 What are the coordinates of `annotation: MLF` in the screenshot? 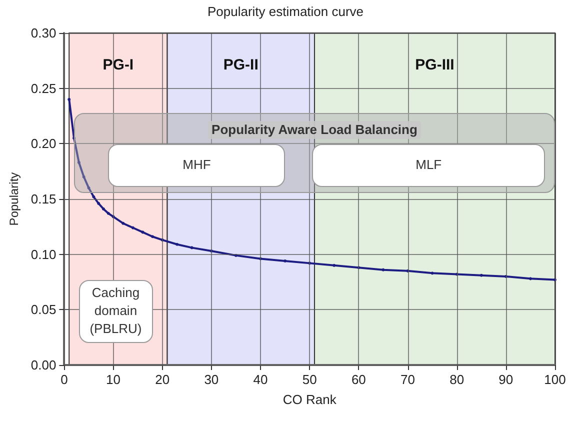 It's located at (429, 165).